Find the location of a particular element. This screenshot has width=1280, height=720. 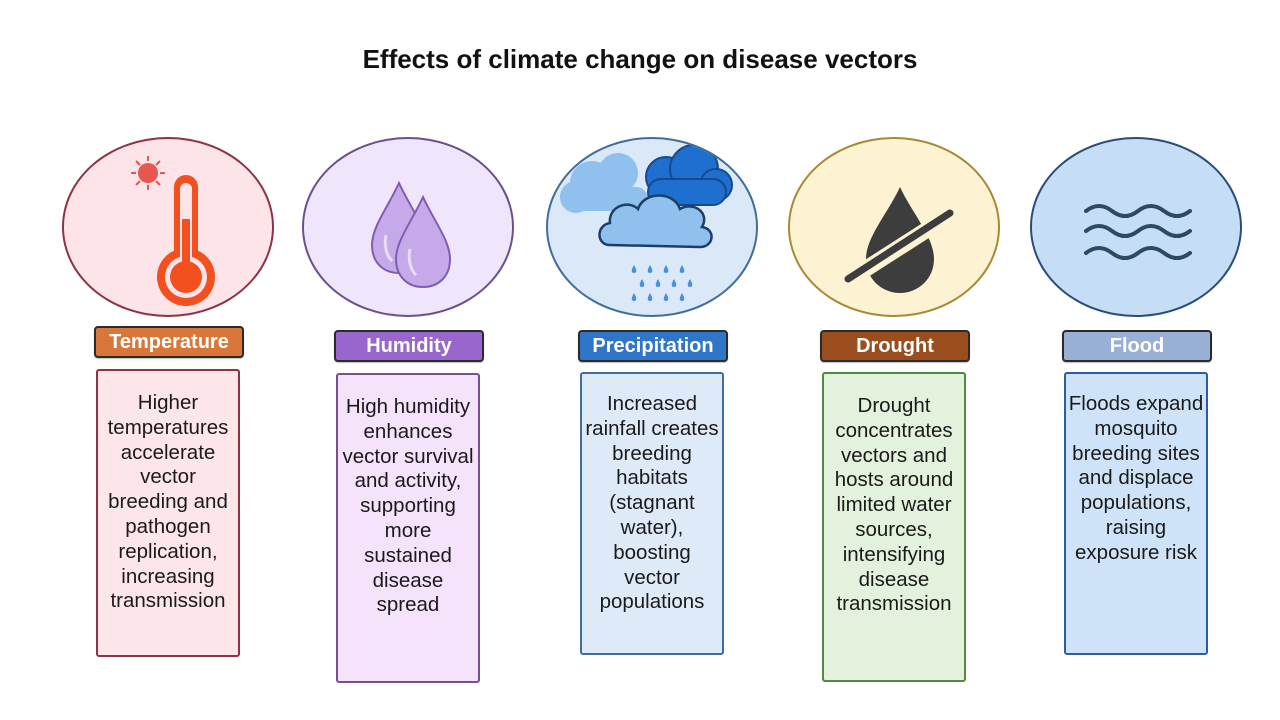

humidity-label: Humidity is located at coordinates (409, 346).